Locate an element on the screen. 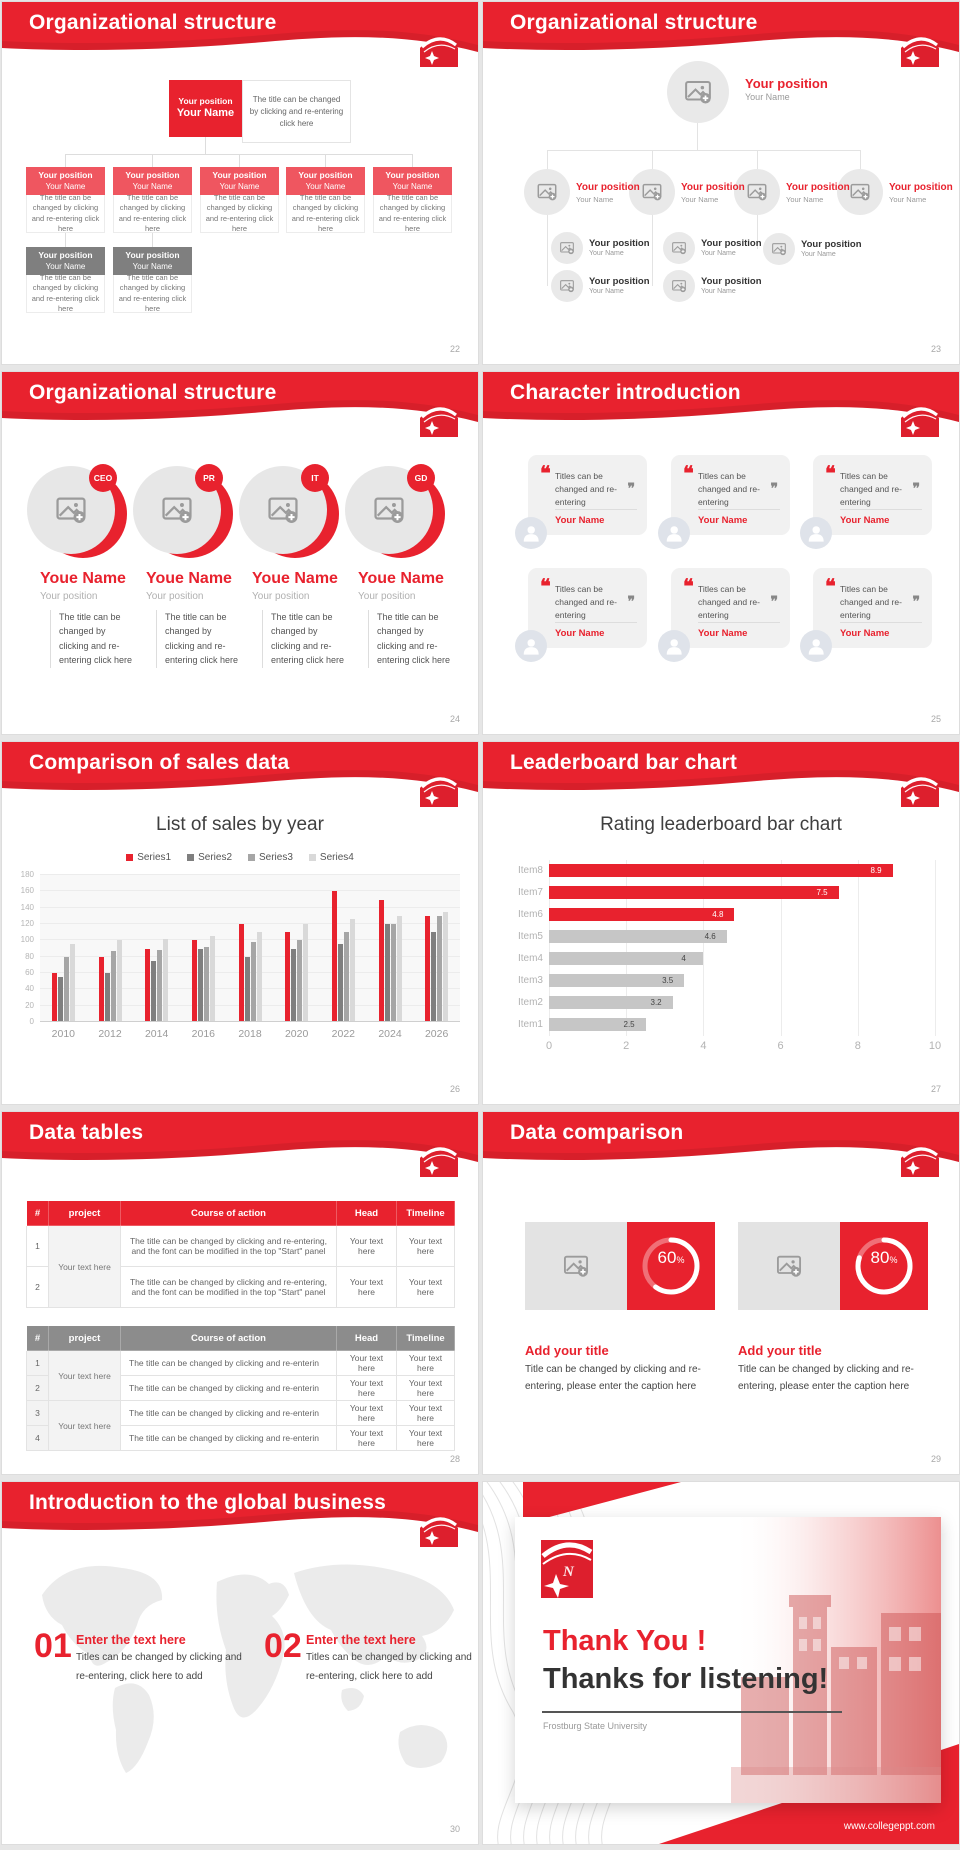 The width and height of the screenshot is (960, 1850). svg-text: N is located at coordinates (568, 1572).